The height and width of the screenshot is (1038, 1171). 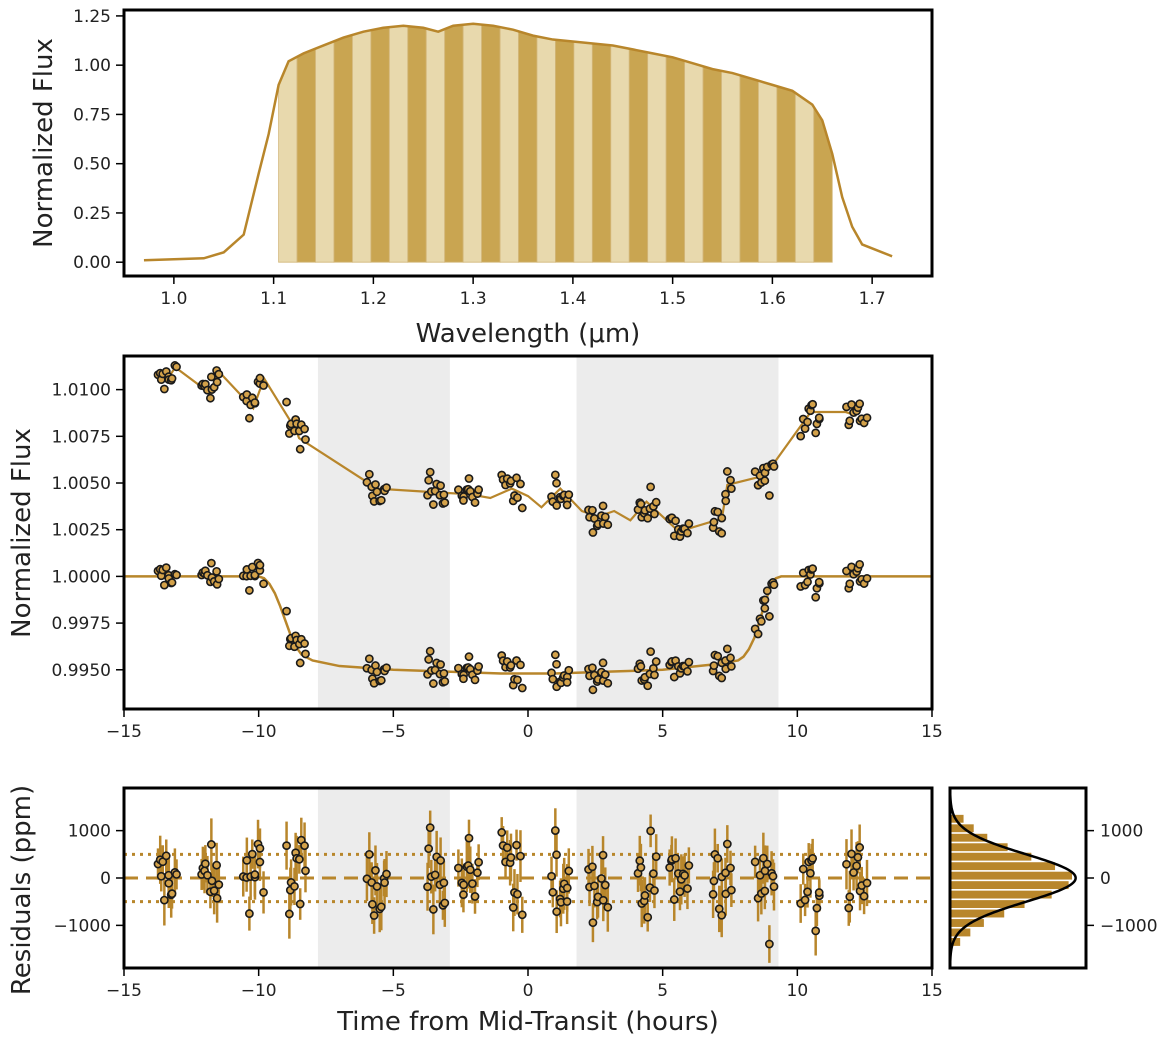 What do you see at coordinates (81, 484) in the screenshot?
I see `y-tick-label: 1.0050` at bounding box center [81, 484].